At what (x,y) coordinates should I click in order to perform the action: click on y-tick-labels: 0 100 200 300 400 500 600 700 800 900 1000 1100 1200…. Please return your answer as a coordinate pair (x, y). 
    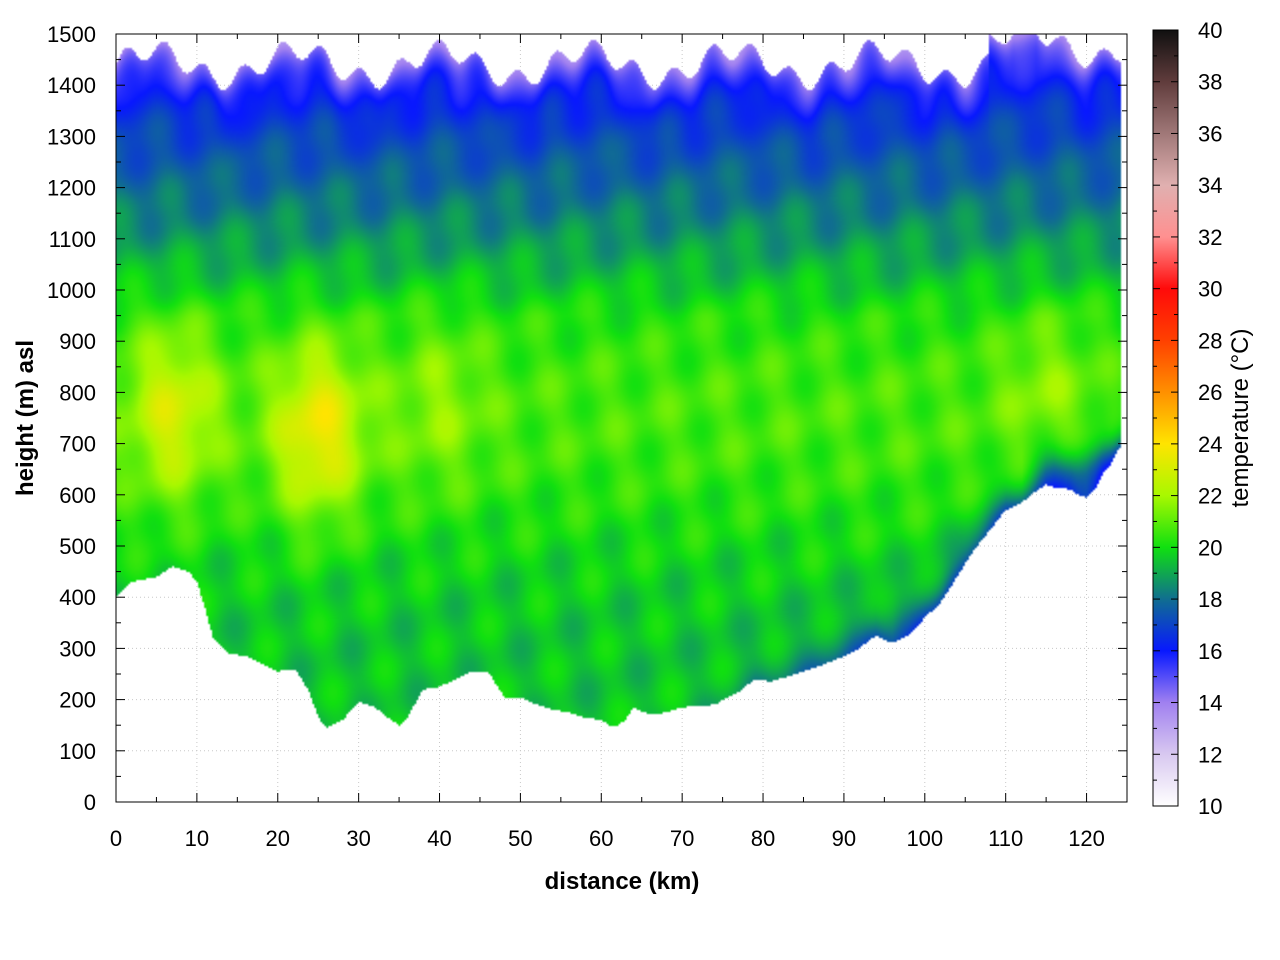
    Looking at the image, I should click on (71, 418).